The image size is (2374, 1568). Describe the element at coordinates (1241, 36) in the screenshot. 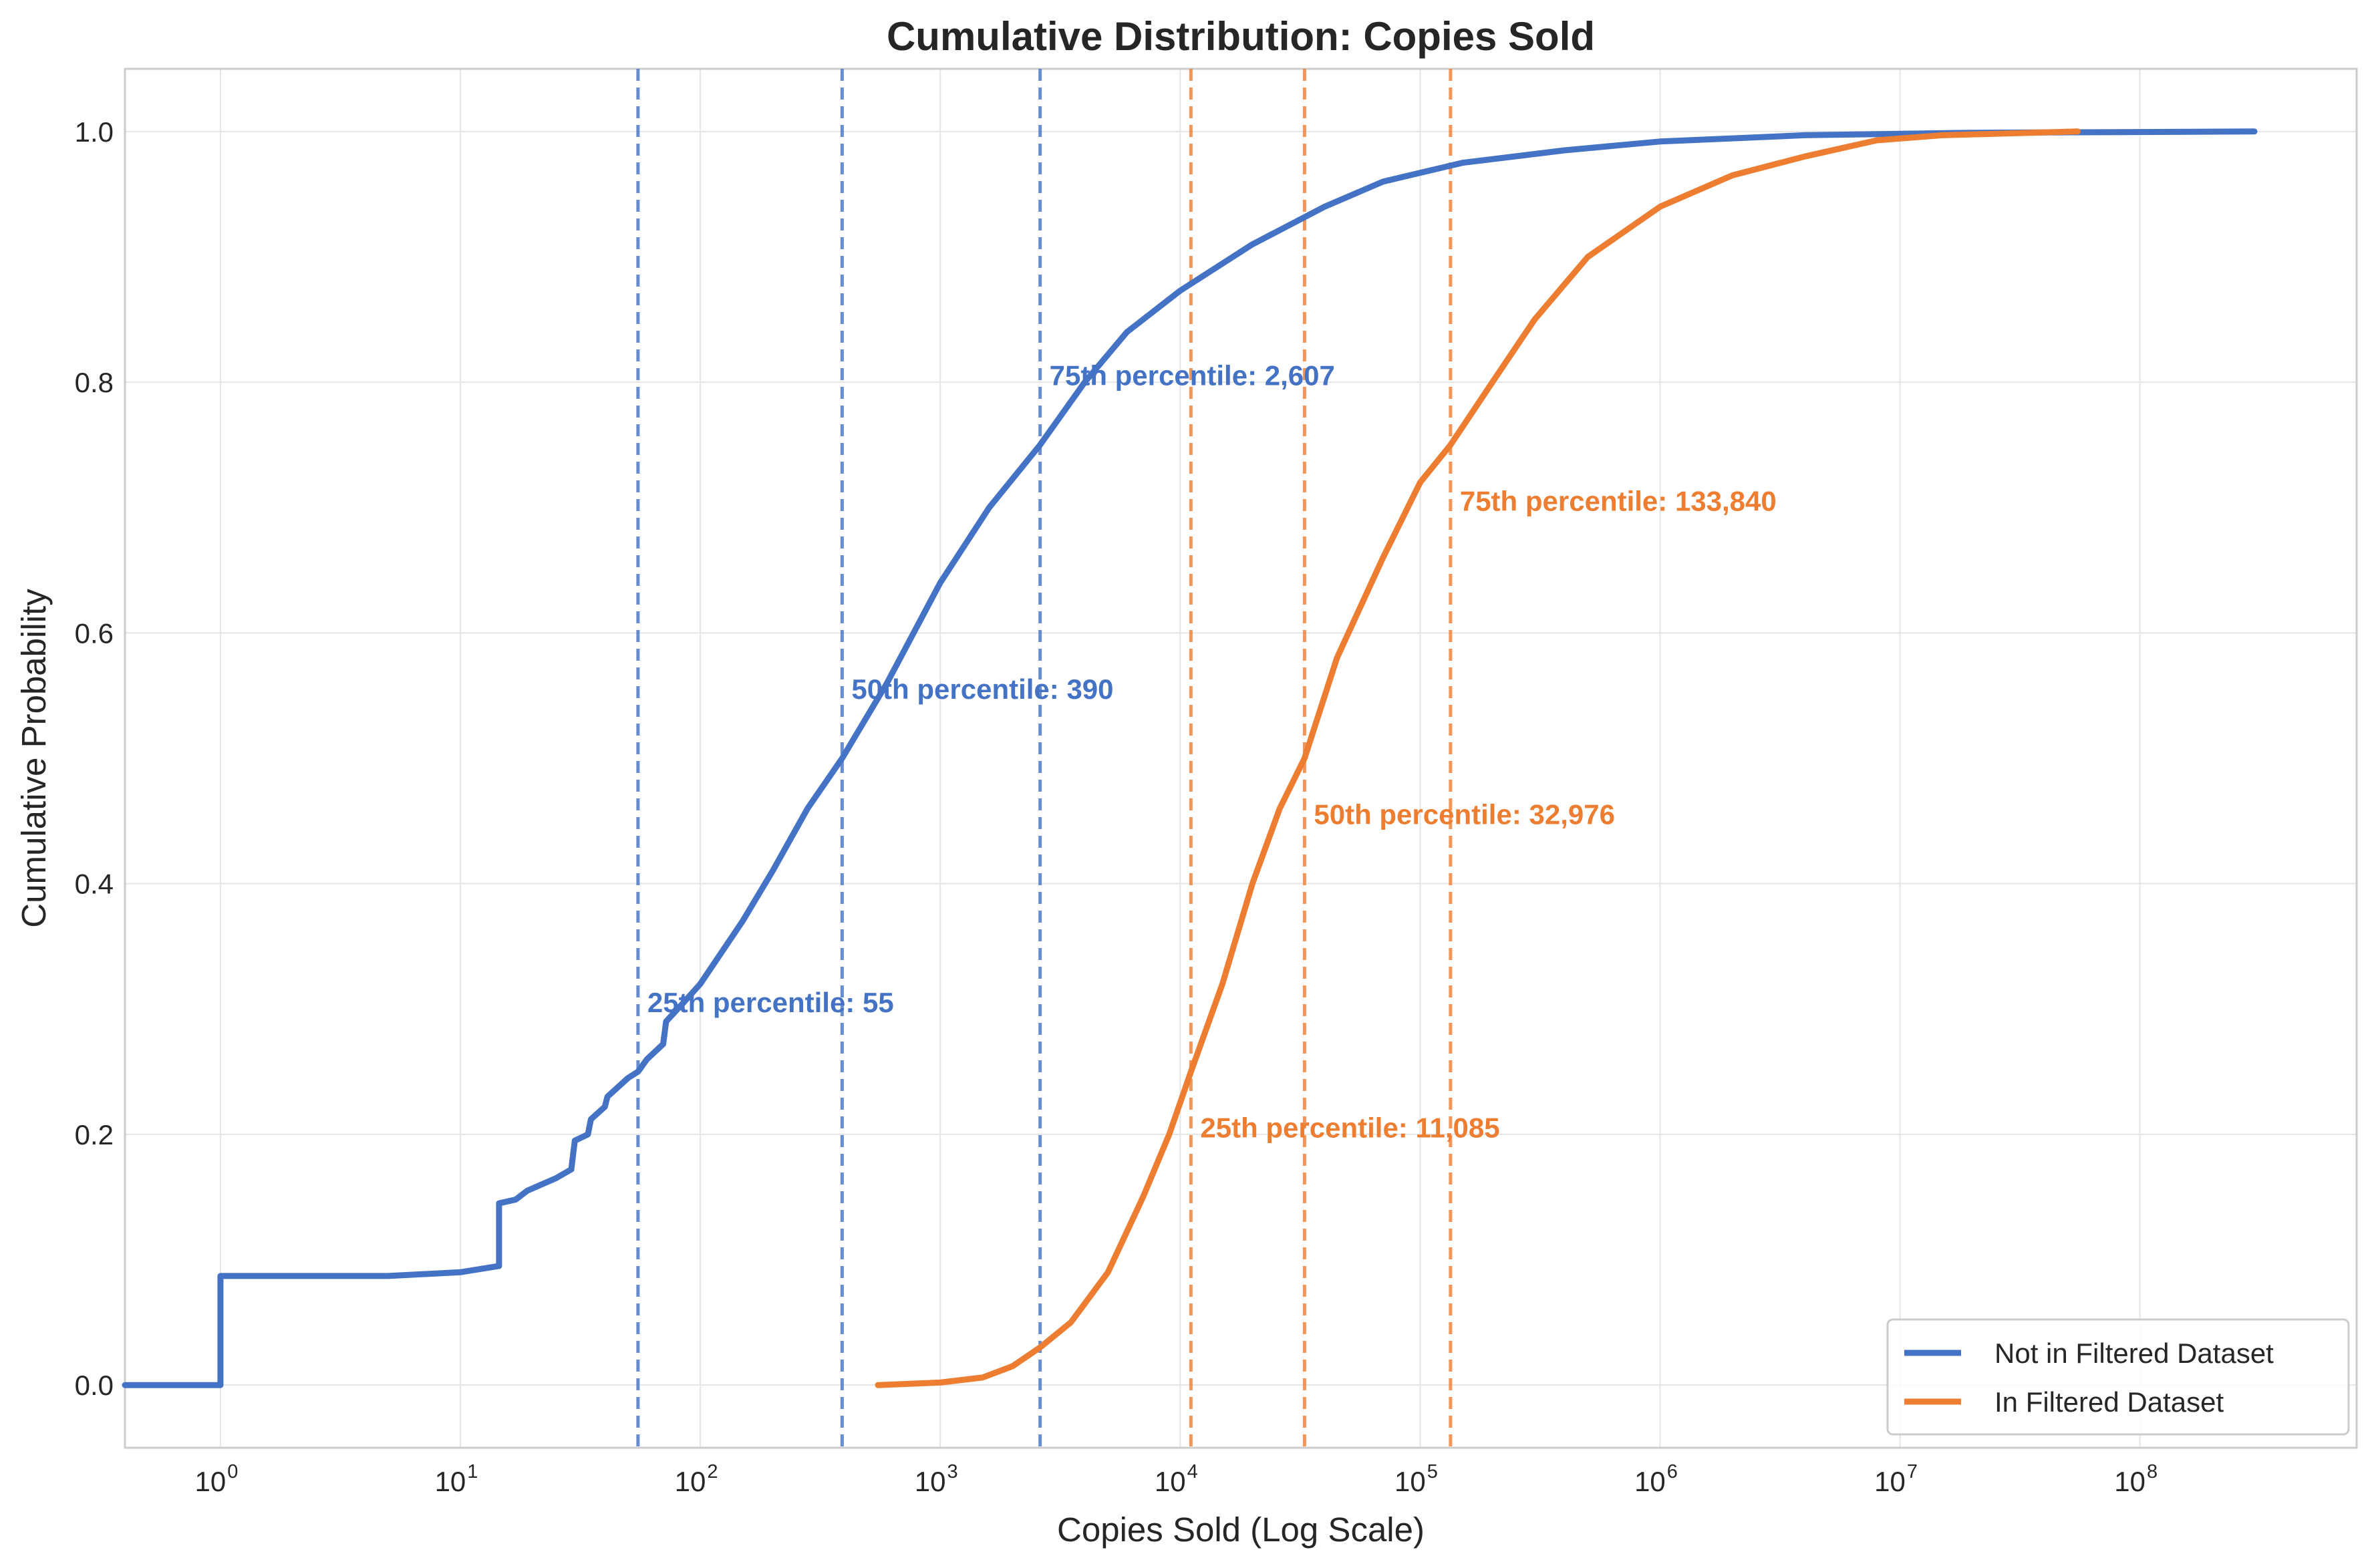

I see `chart-title: Cumulative Distribution: Copies Sold` at that location.